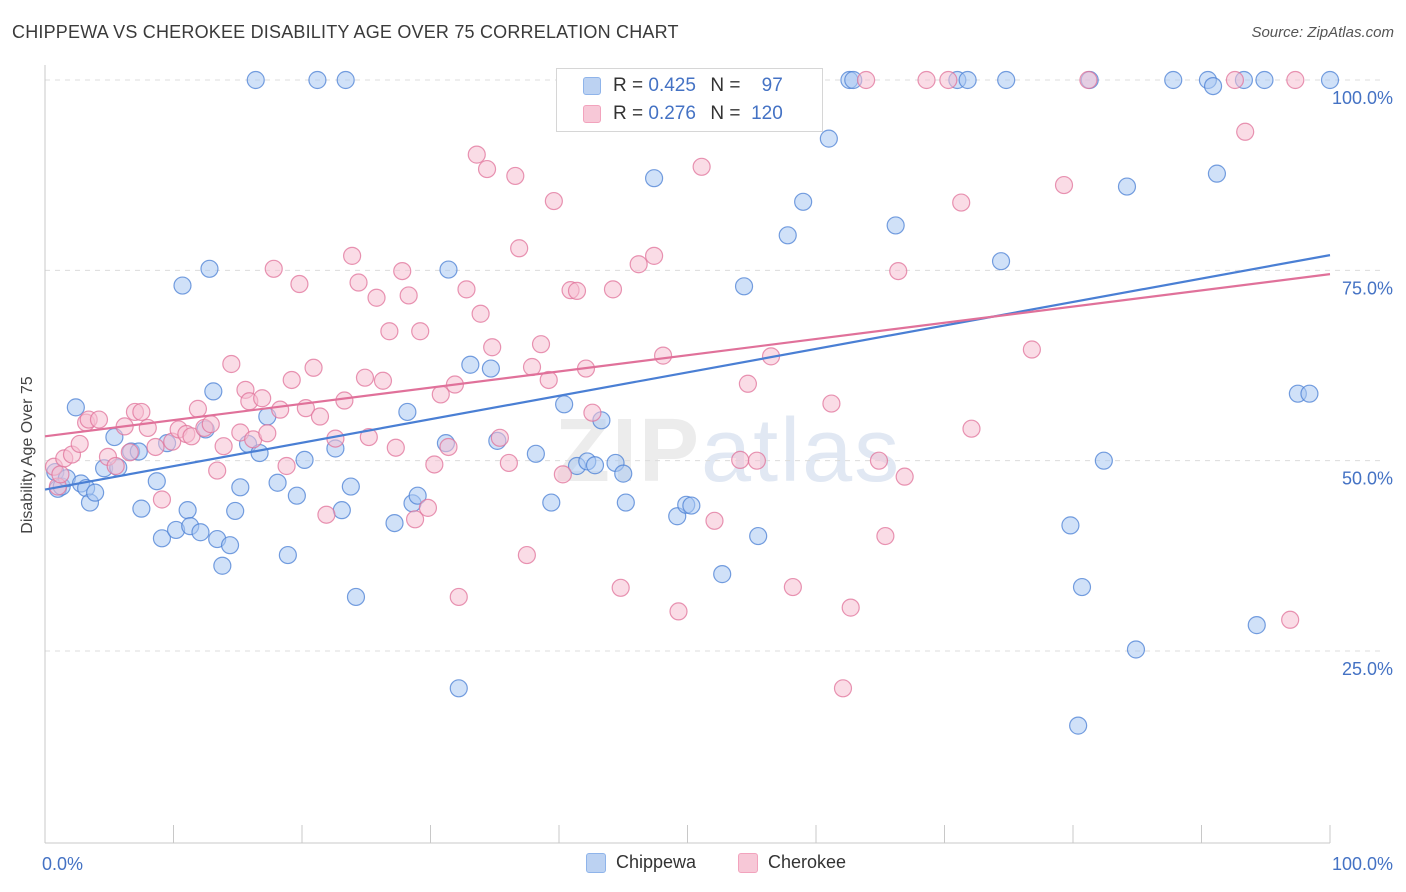 This screenshot has width=1406, height=892. I want to click on legend-swatch-cherokee, so click(592, 114).